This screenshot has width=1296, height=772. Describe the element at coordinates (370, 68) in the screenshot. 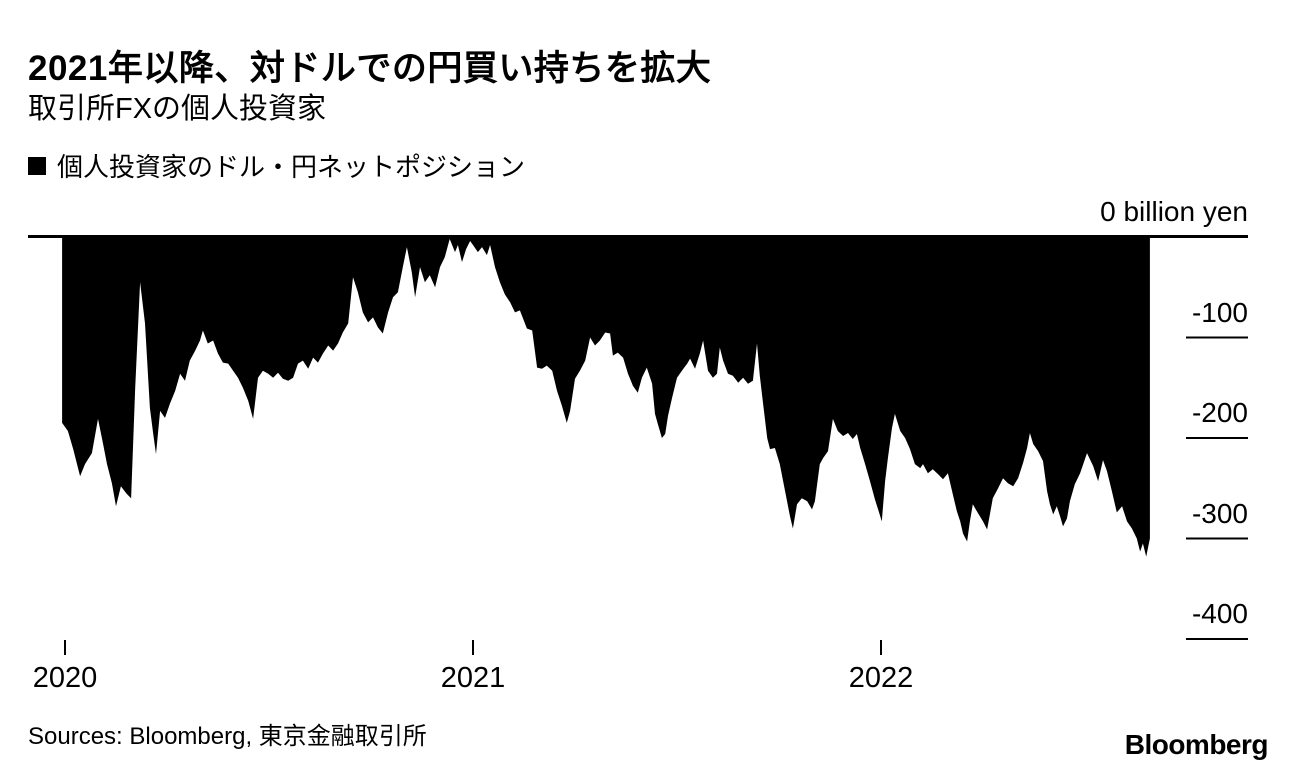

I see `chart-title: 2021年以降、対ドルでの円買い持ちを拡大` at that location.